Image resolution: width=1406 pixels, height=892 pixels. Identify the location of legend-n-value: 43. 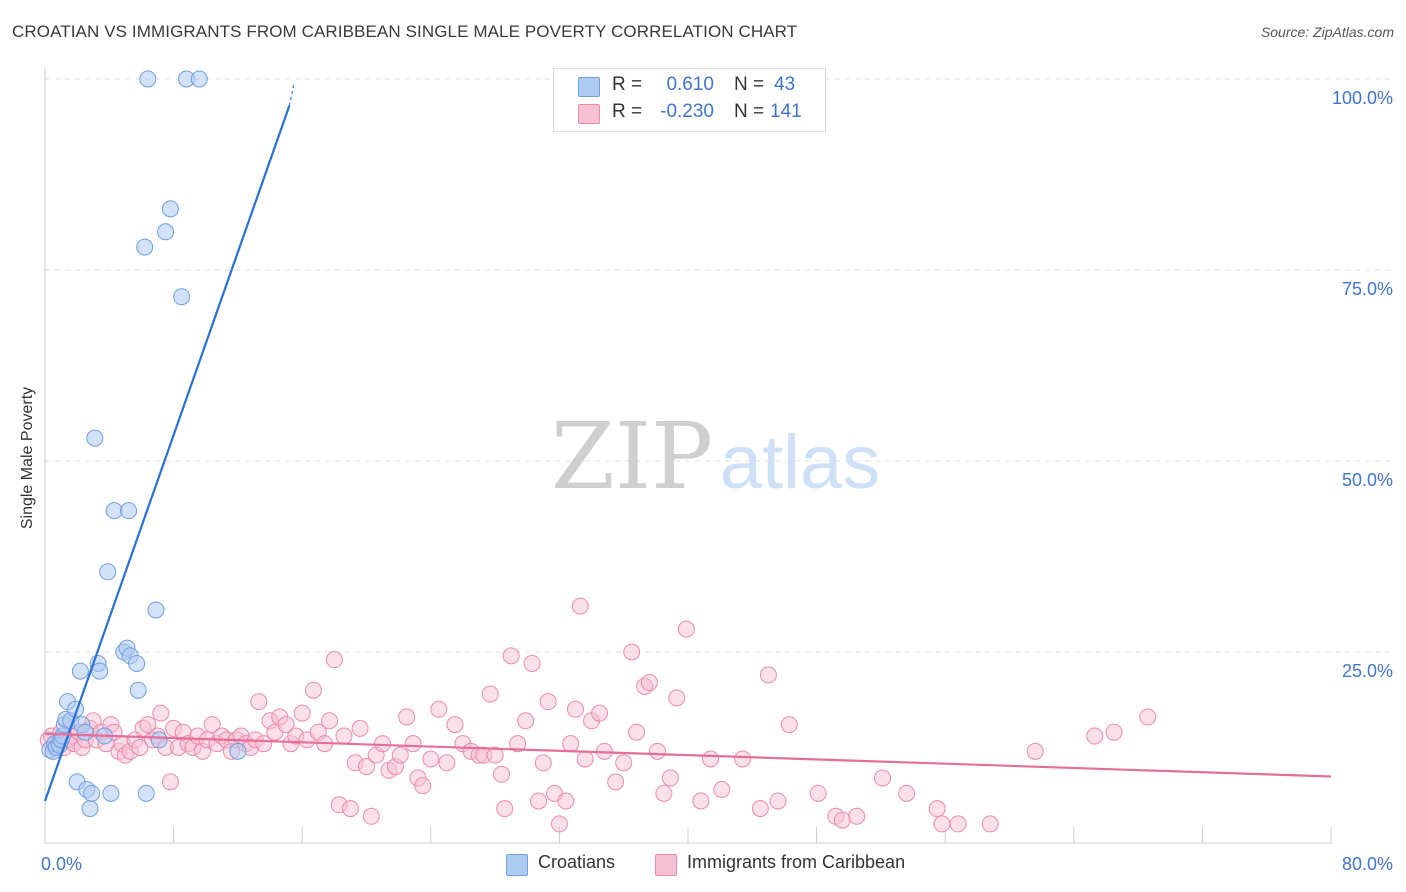
(785, 84).